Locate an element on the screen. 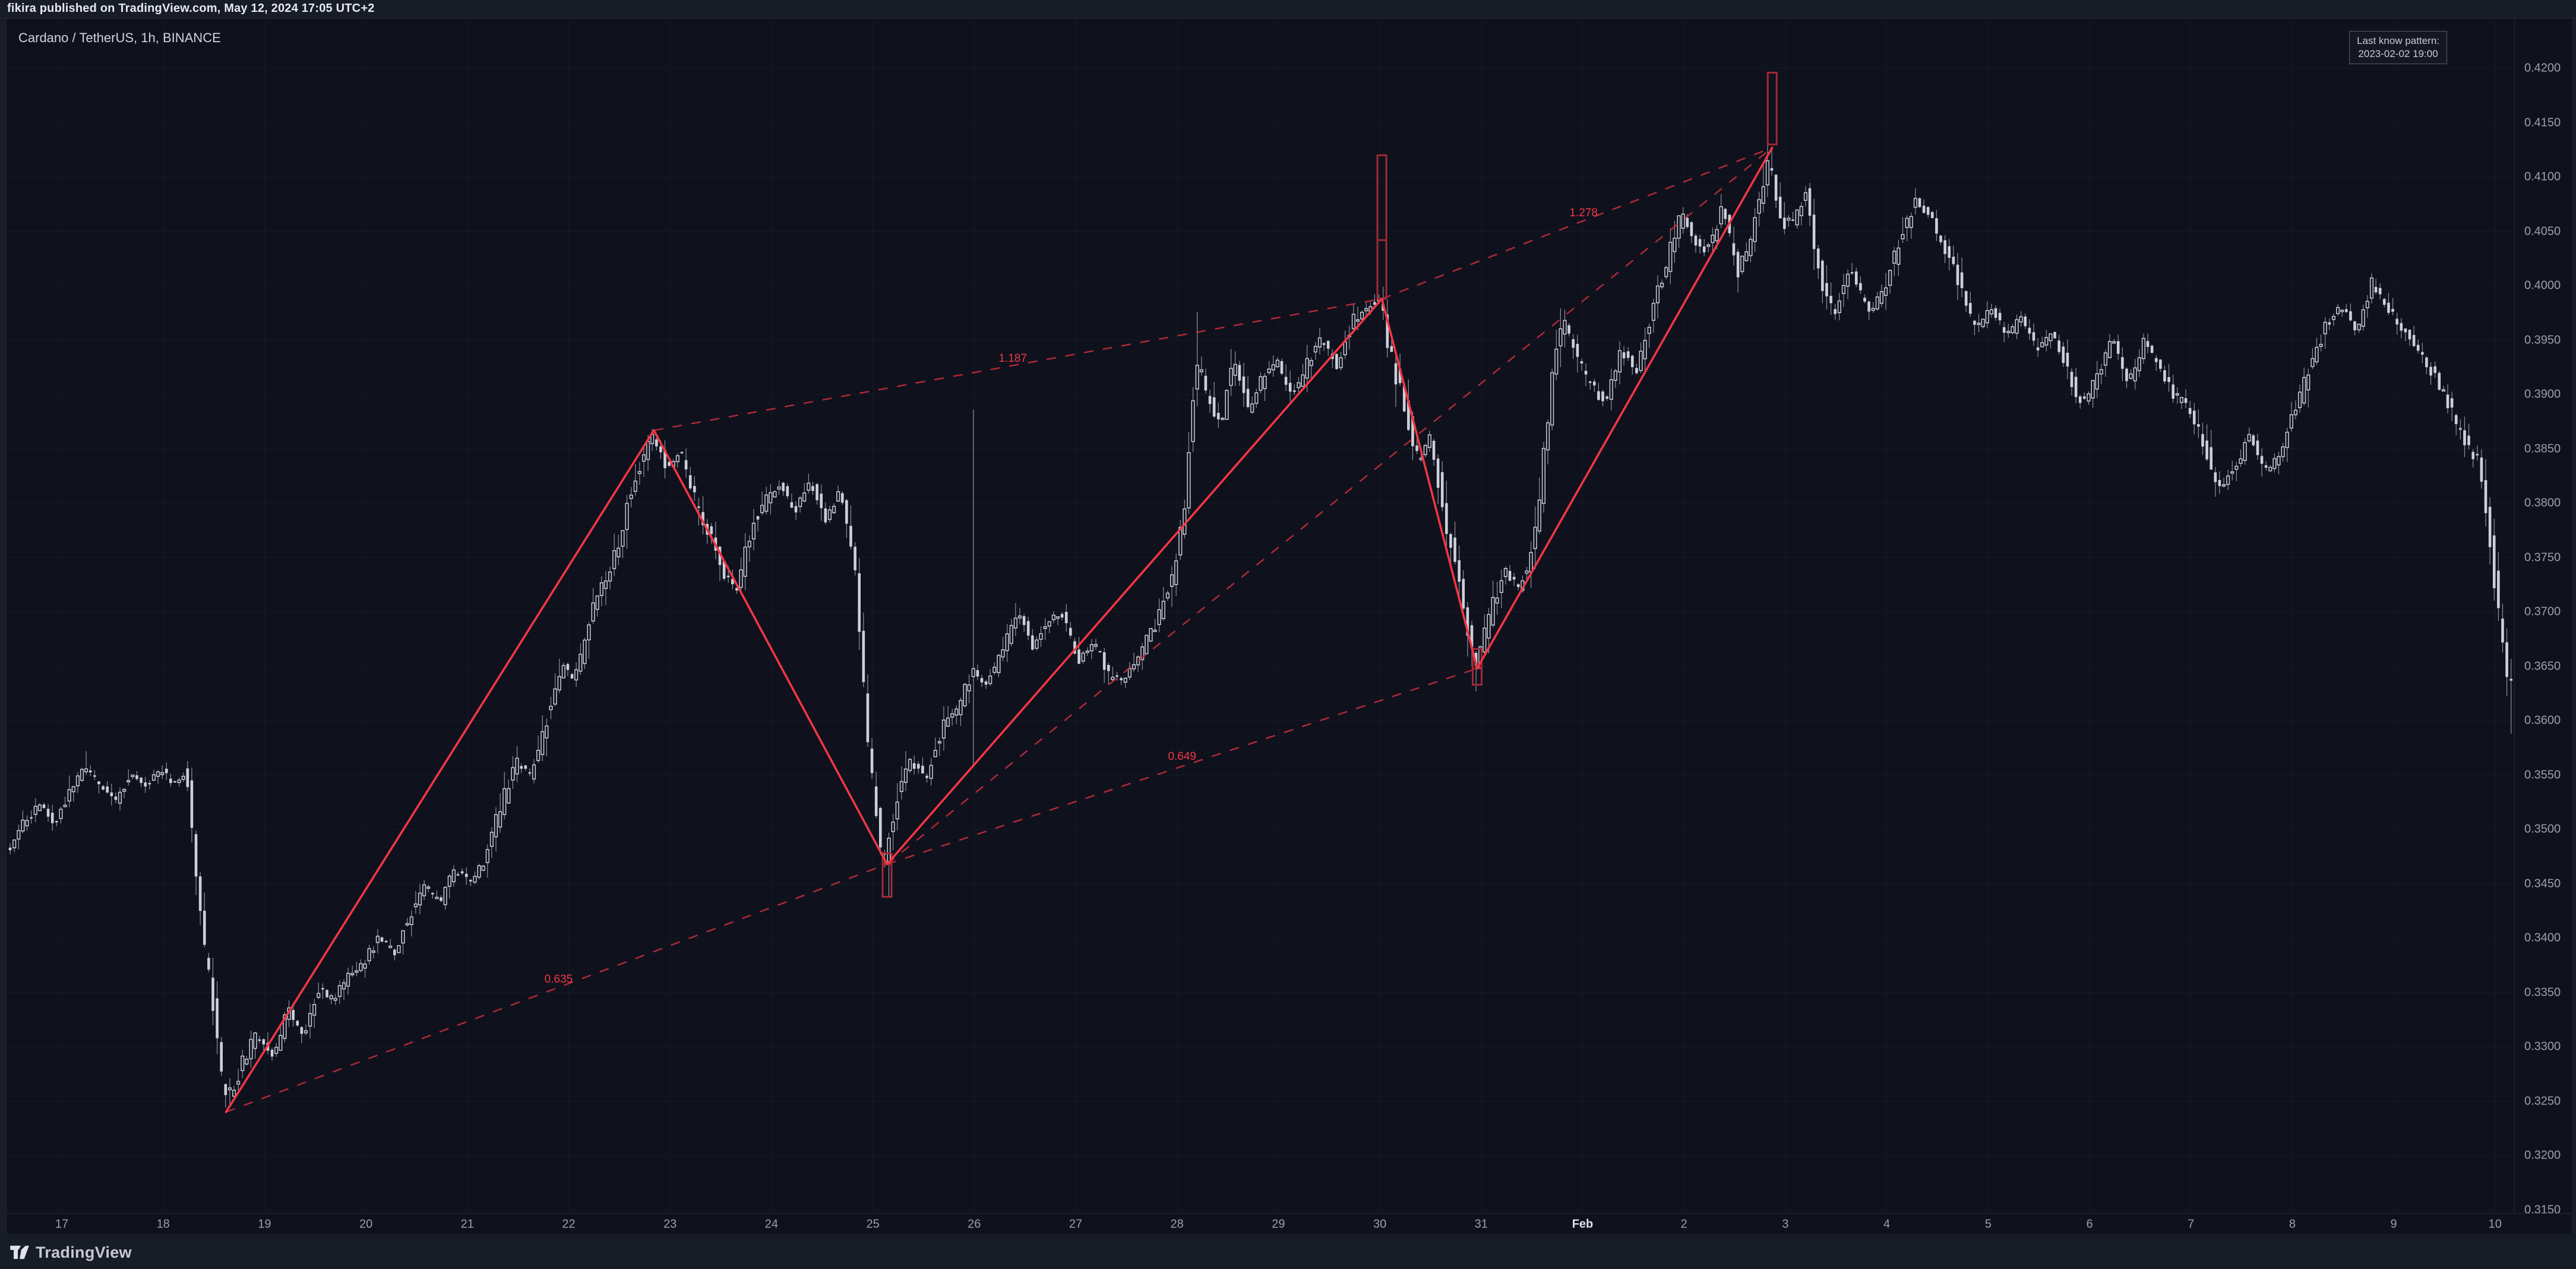  price-axis-label: 0.3450 is located at coordinates (2542, 883).